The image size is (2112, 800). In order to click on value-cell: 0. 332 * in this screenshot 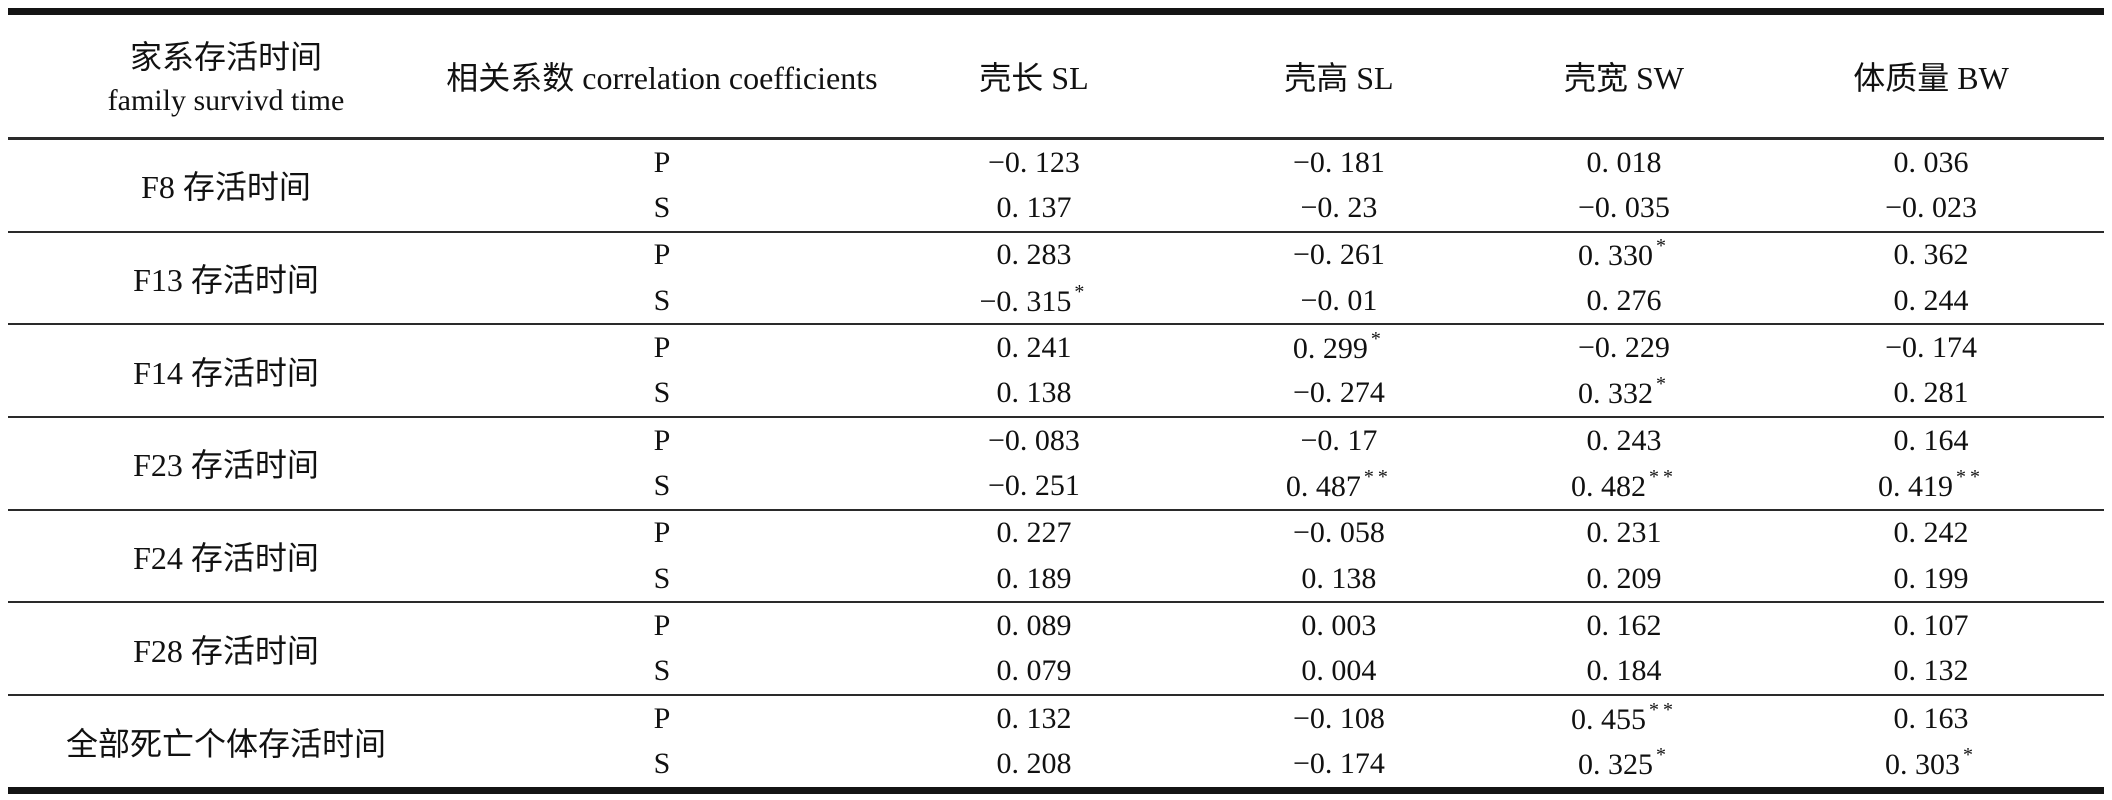, I will do `click(1624, 394)`.